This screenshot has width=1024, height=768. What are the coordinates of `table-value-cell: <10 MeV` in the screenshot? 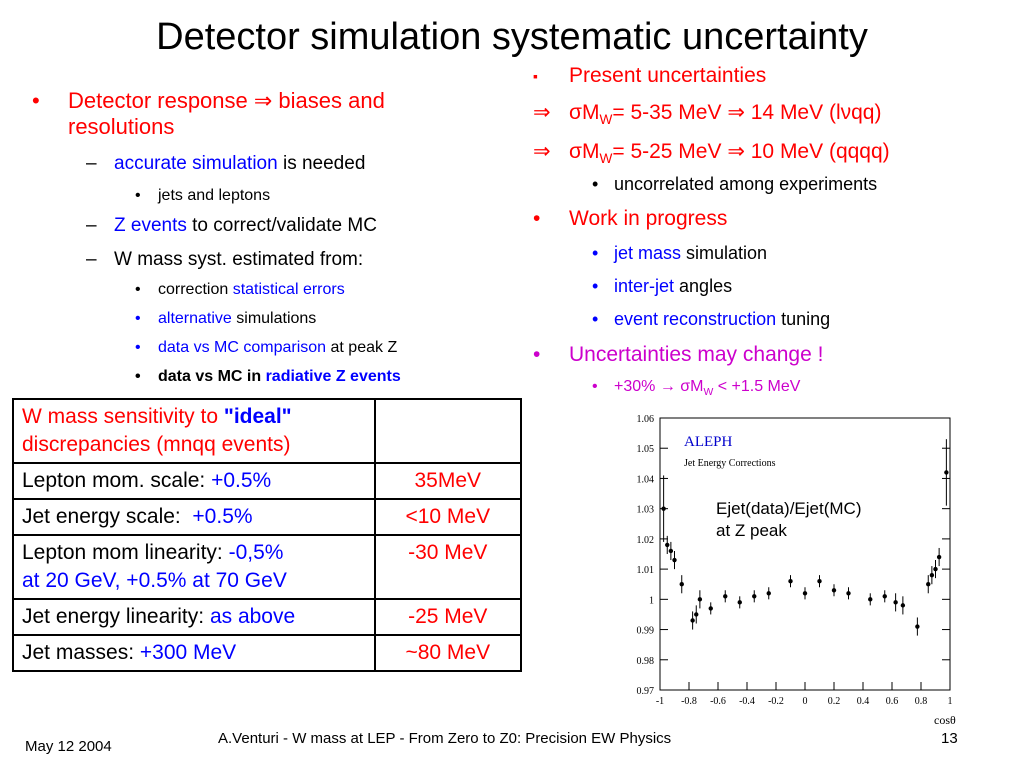 It's located at (448, 517).